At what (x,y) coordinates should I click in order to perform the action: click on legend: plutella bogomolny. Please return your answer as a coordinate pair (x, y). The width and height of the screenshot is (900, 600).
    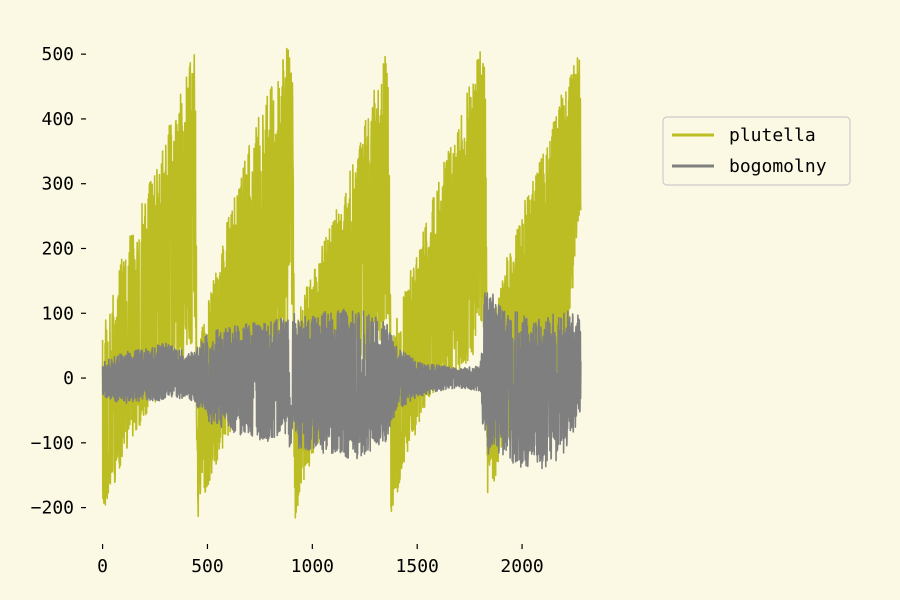
    Looking at the image, I should click on (756, 151).